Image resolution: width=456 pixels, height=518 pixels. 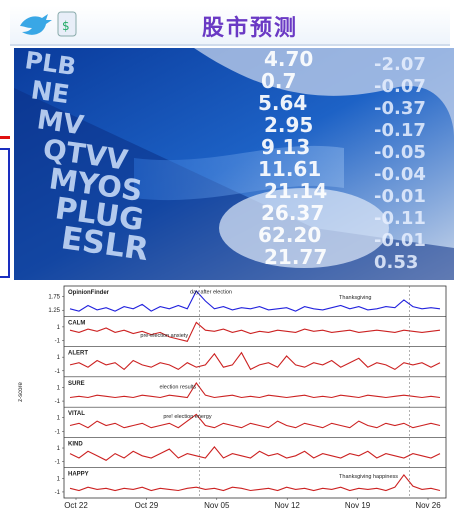 I want to click on y-tick-label: 1.75, so click(x=54, y=298).